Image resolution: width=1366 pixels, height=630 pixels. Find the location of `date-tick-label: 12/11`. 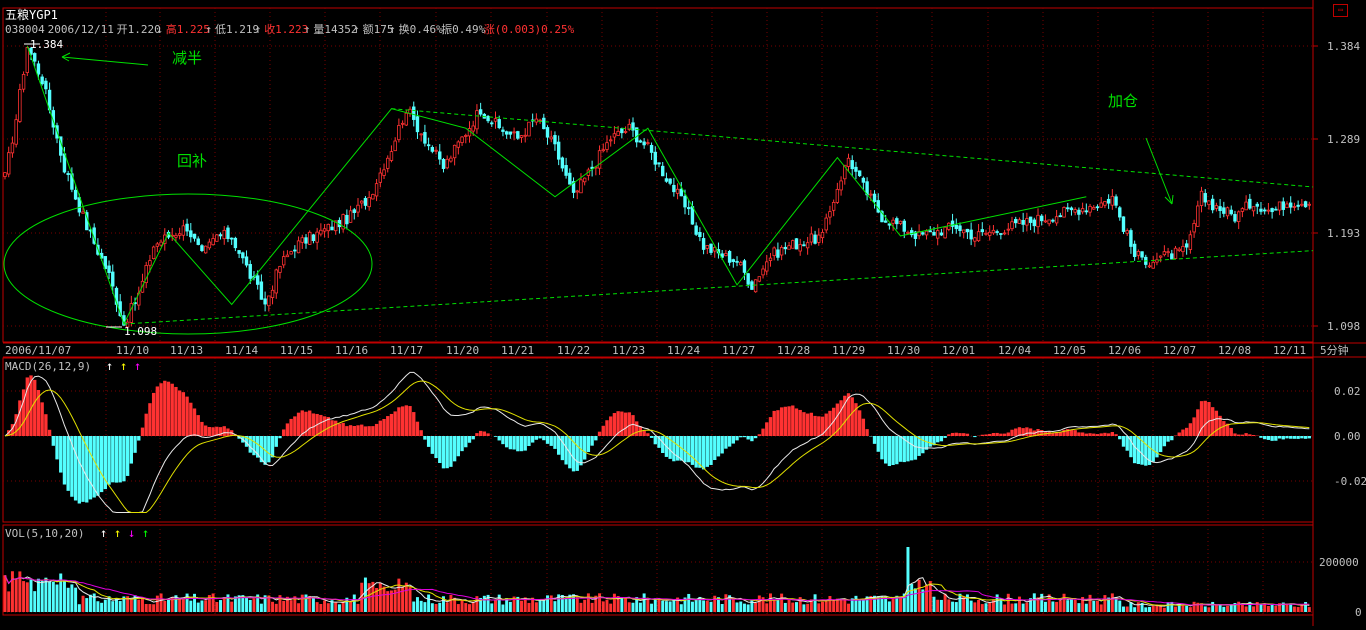

date-tick-label: 12/11 is located at coordinates (1289, 350).